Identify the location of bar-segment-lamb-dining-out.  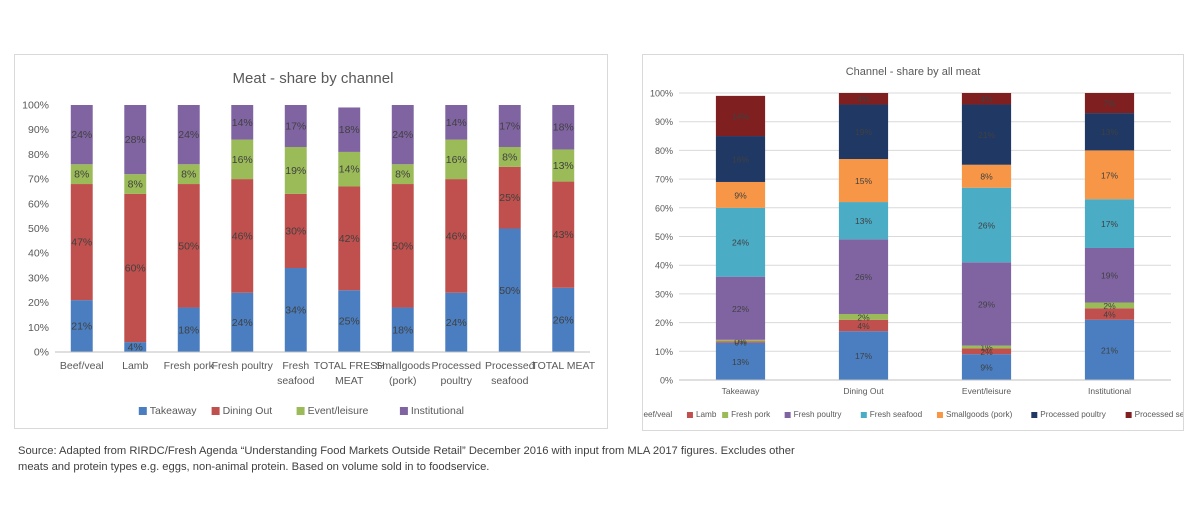
(863, 325).